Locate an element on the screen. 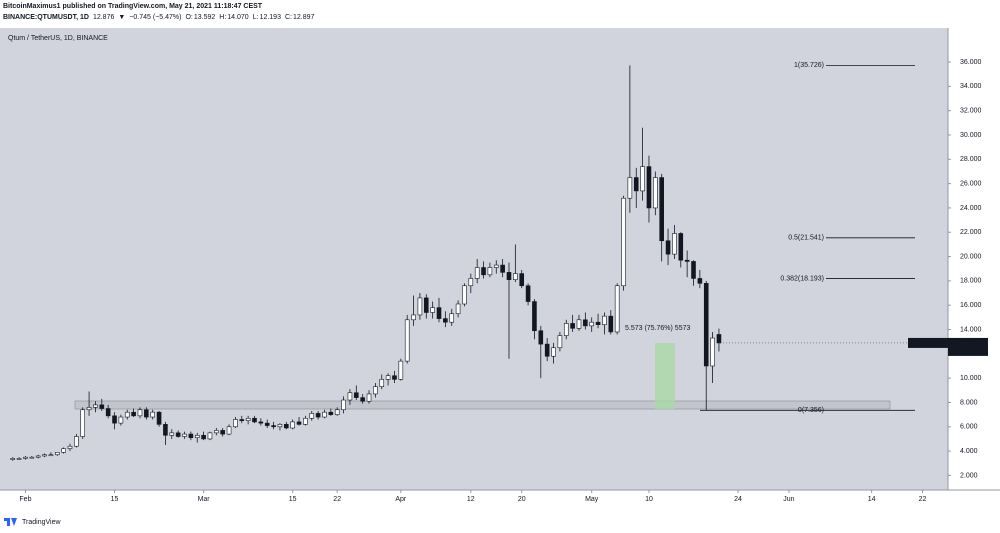 This screenshot has height=533, width=1000. symbol-tag-bg is located at coordinates (928, 342).